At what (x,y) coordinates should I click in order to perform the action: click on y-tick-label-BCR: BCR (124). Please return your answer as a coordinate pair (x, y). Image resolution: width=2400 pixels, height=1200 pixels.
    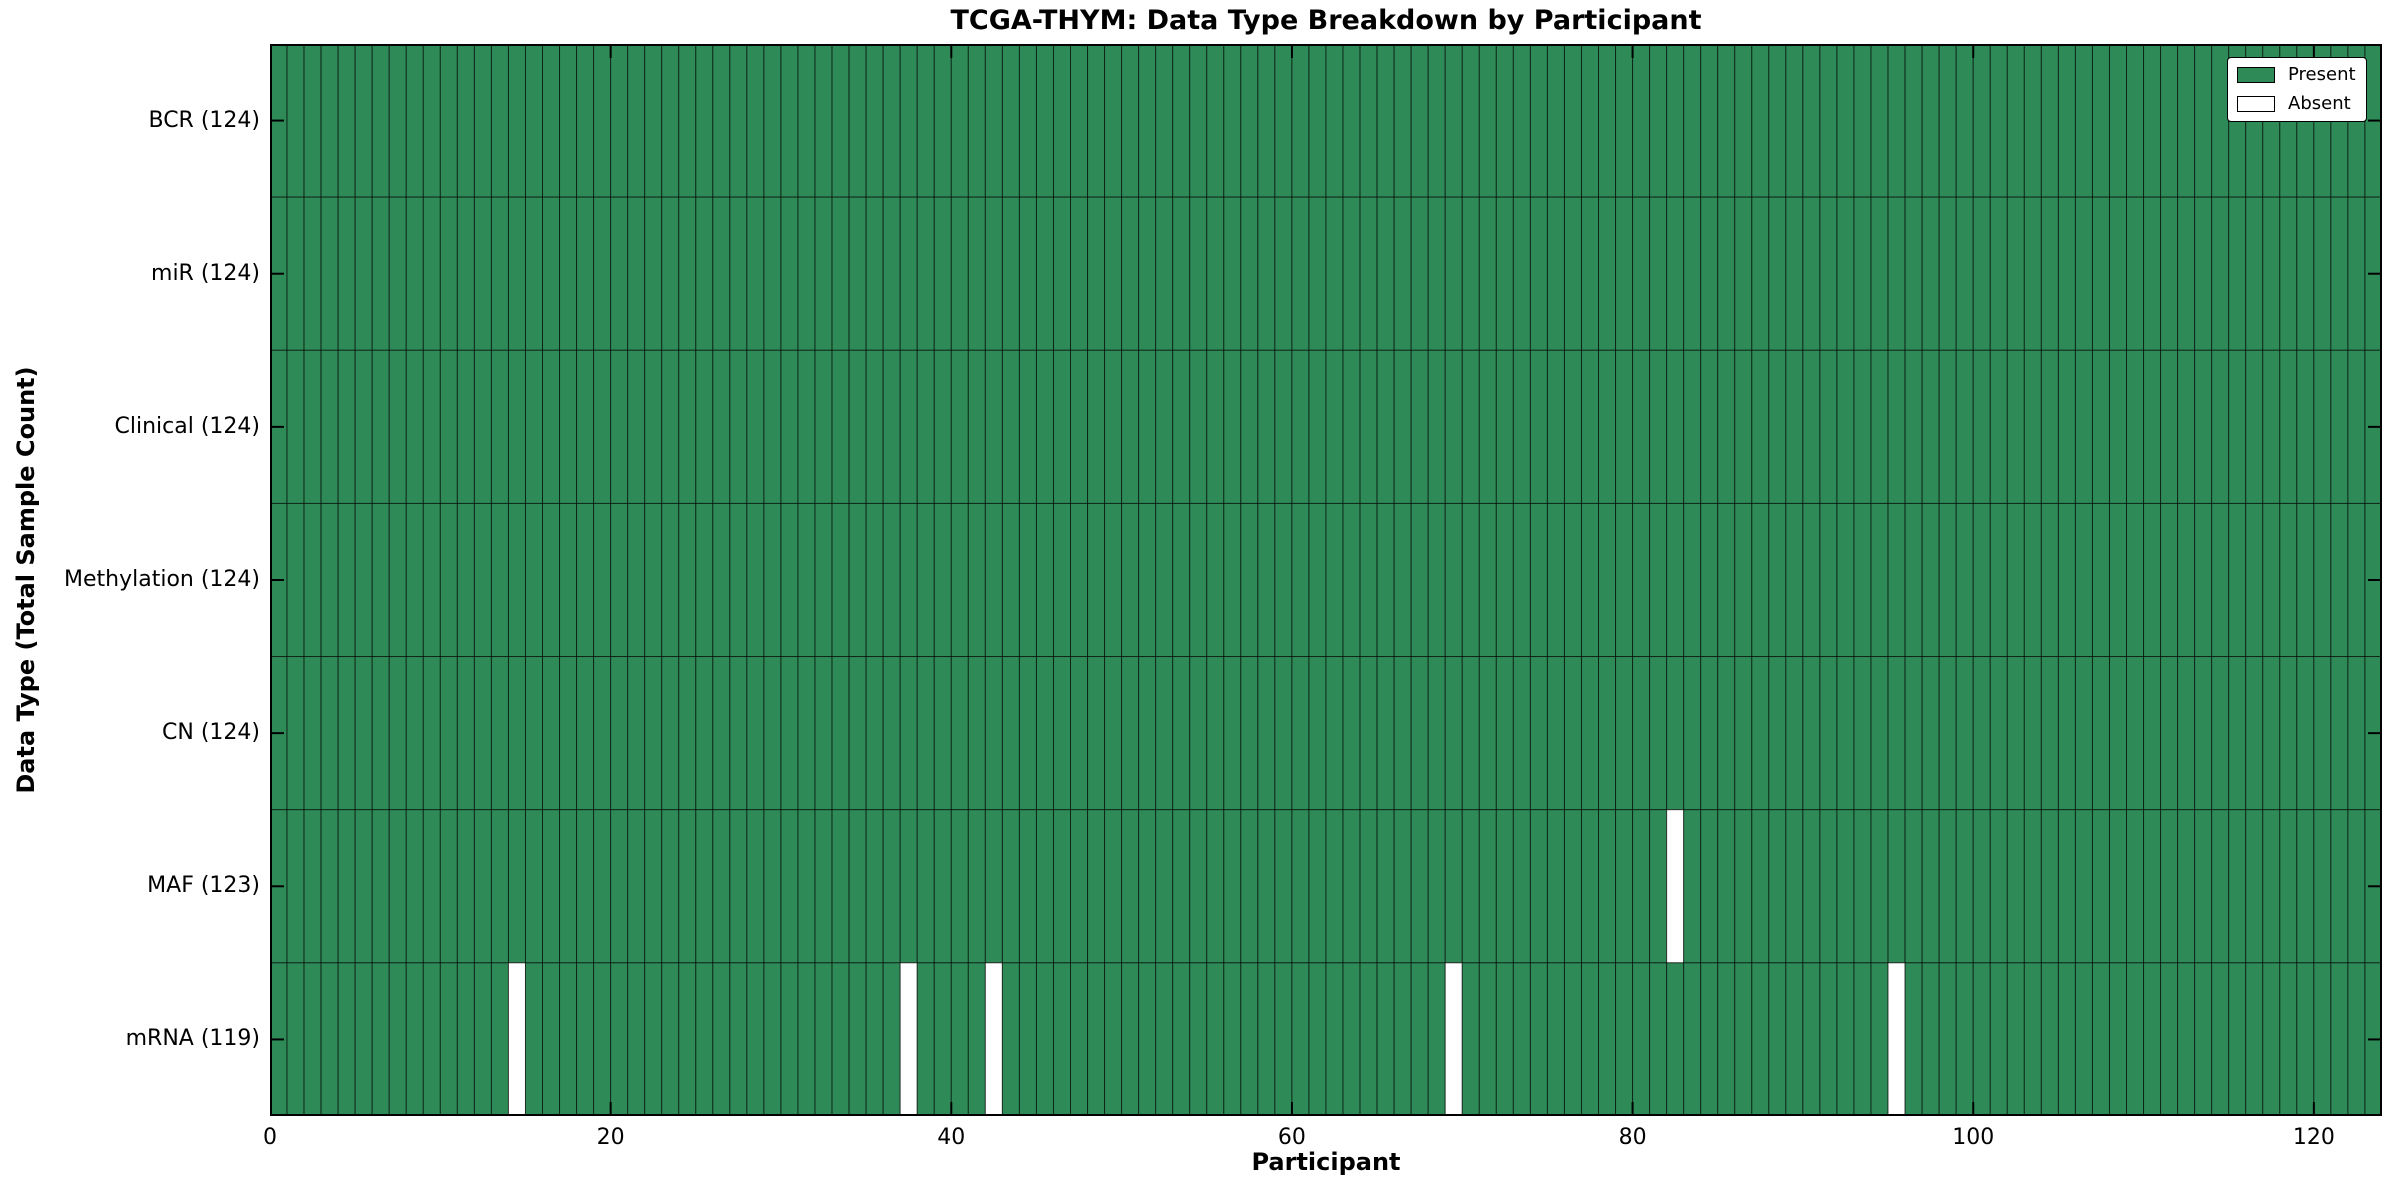
    Looking at the image, I should click on (204, 120).